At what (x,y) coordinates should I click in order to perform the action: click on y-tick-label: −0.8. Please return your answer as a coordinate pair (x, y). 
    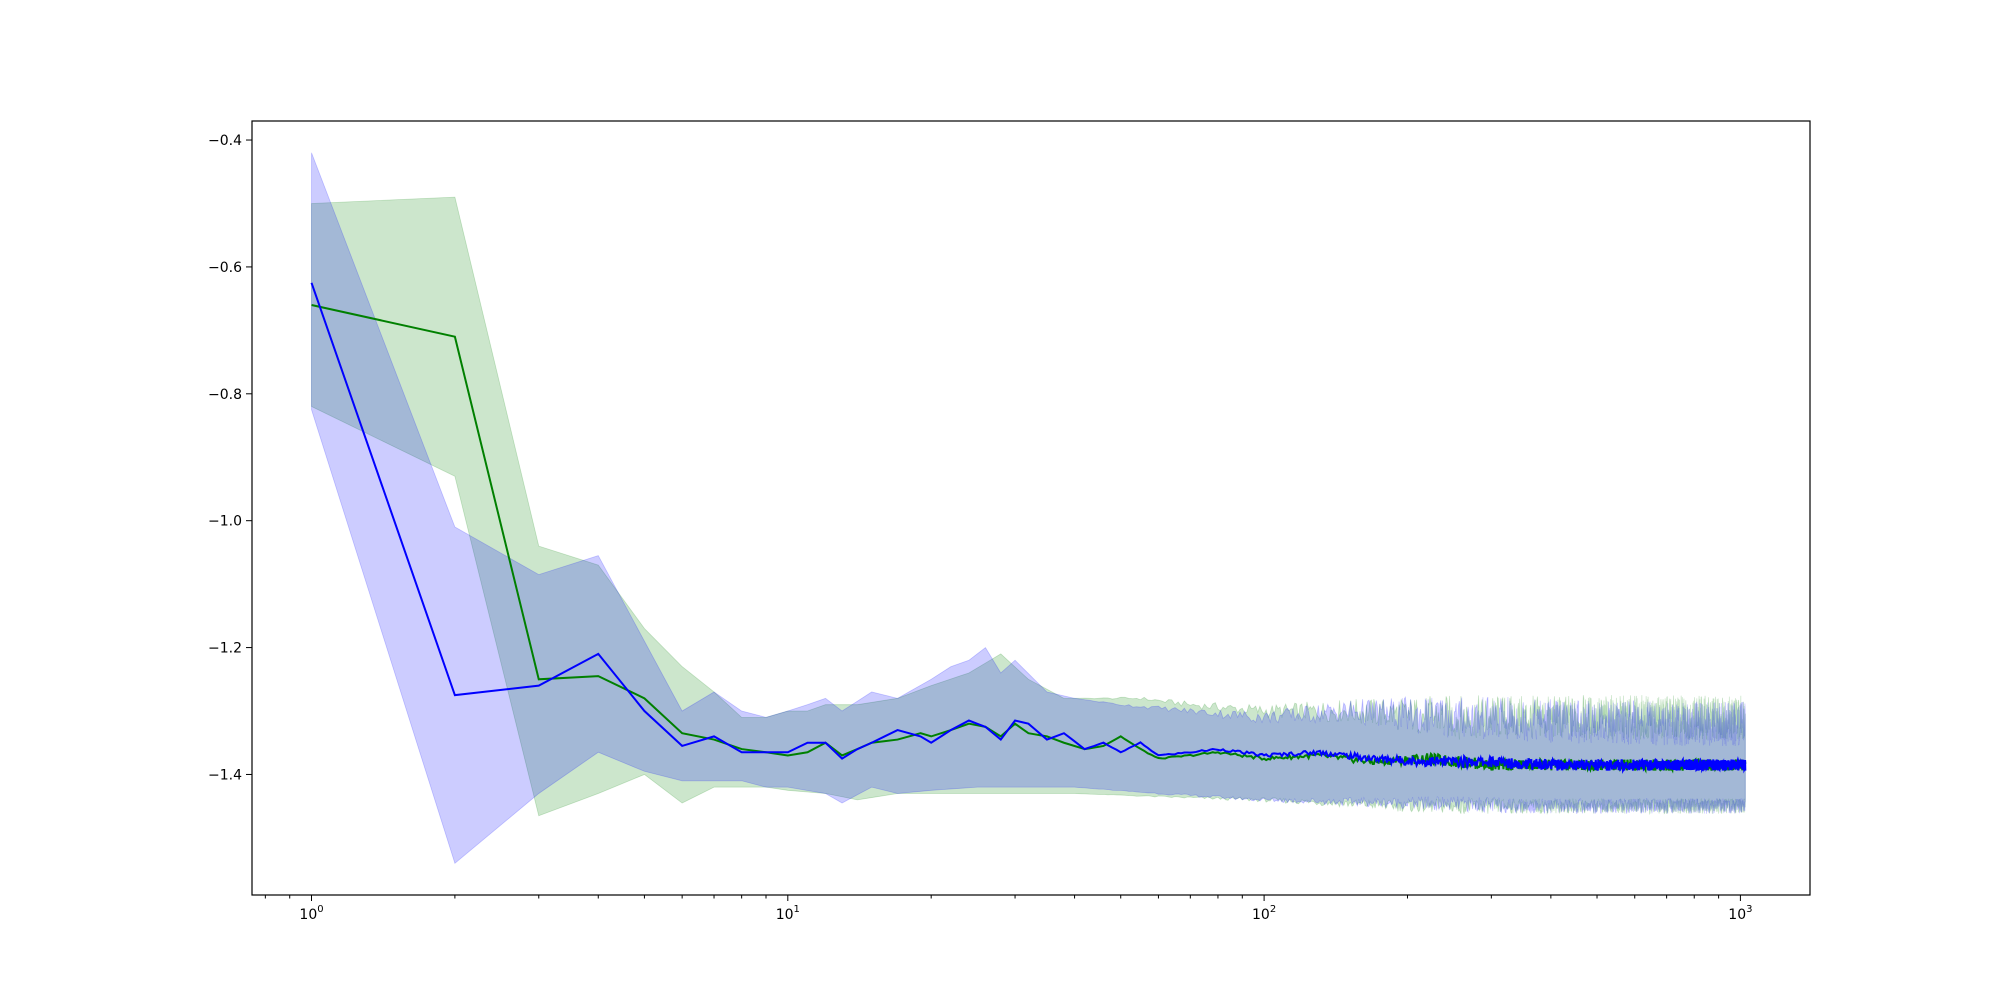
    Looking at the image, I should click on (225, 395).